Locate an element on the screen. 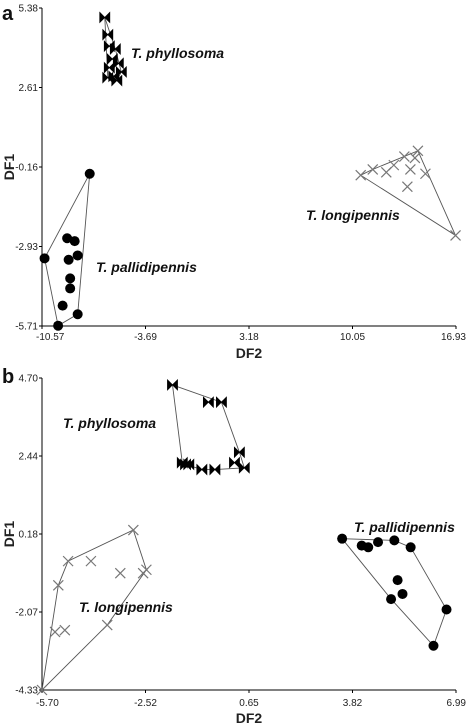 The image size is (472, 728). x-tick-label: 10.05 is located at coordinates (352, 337).